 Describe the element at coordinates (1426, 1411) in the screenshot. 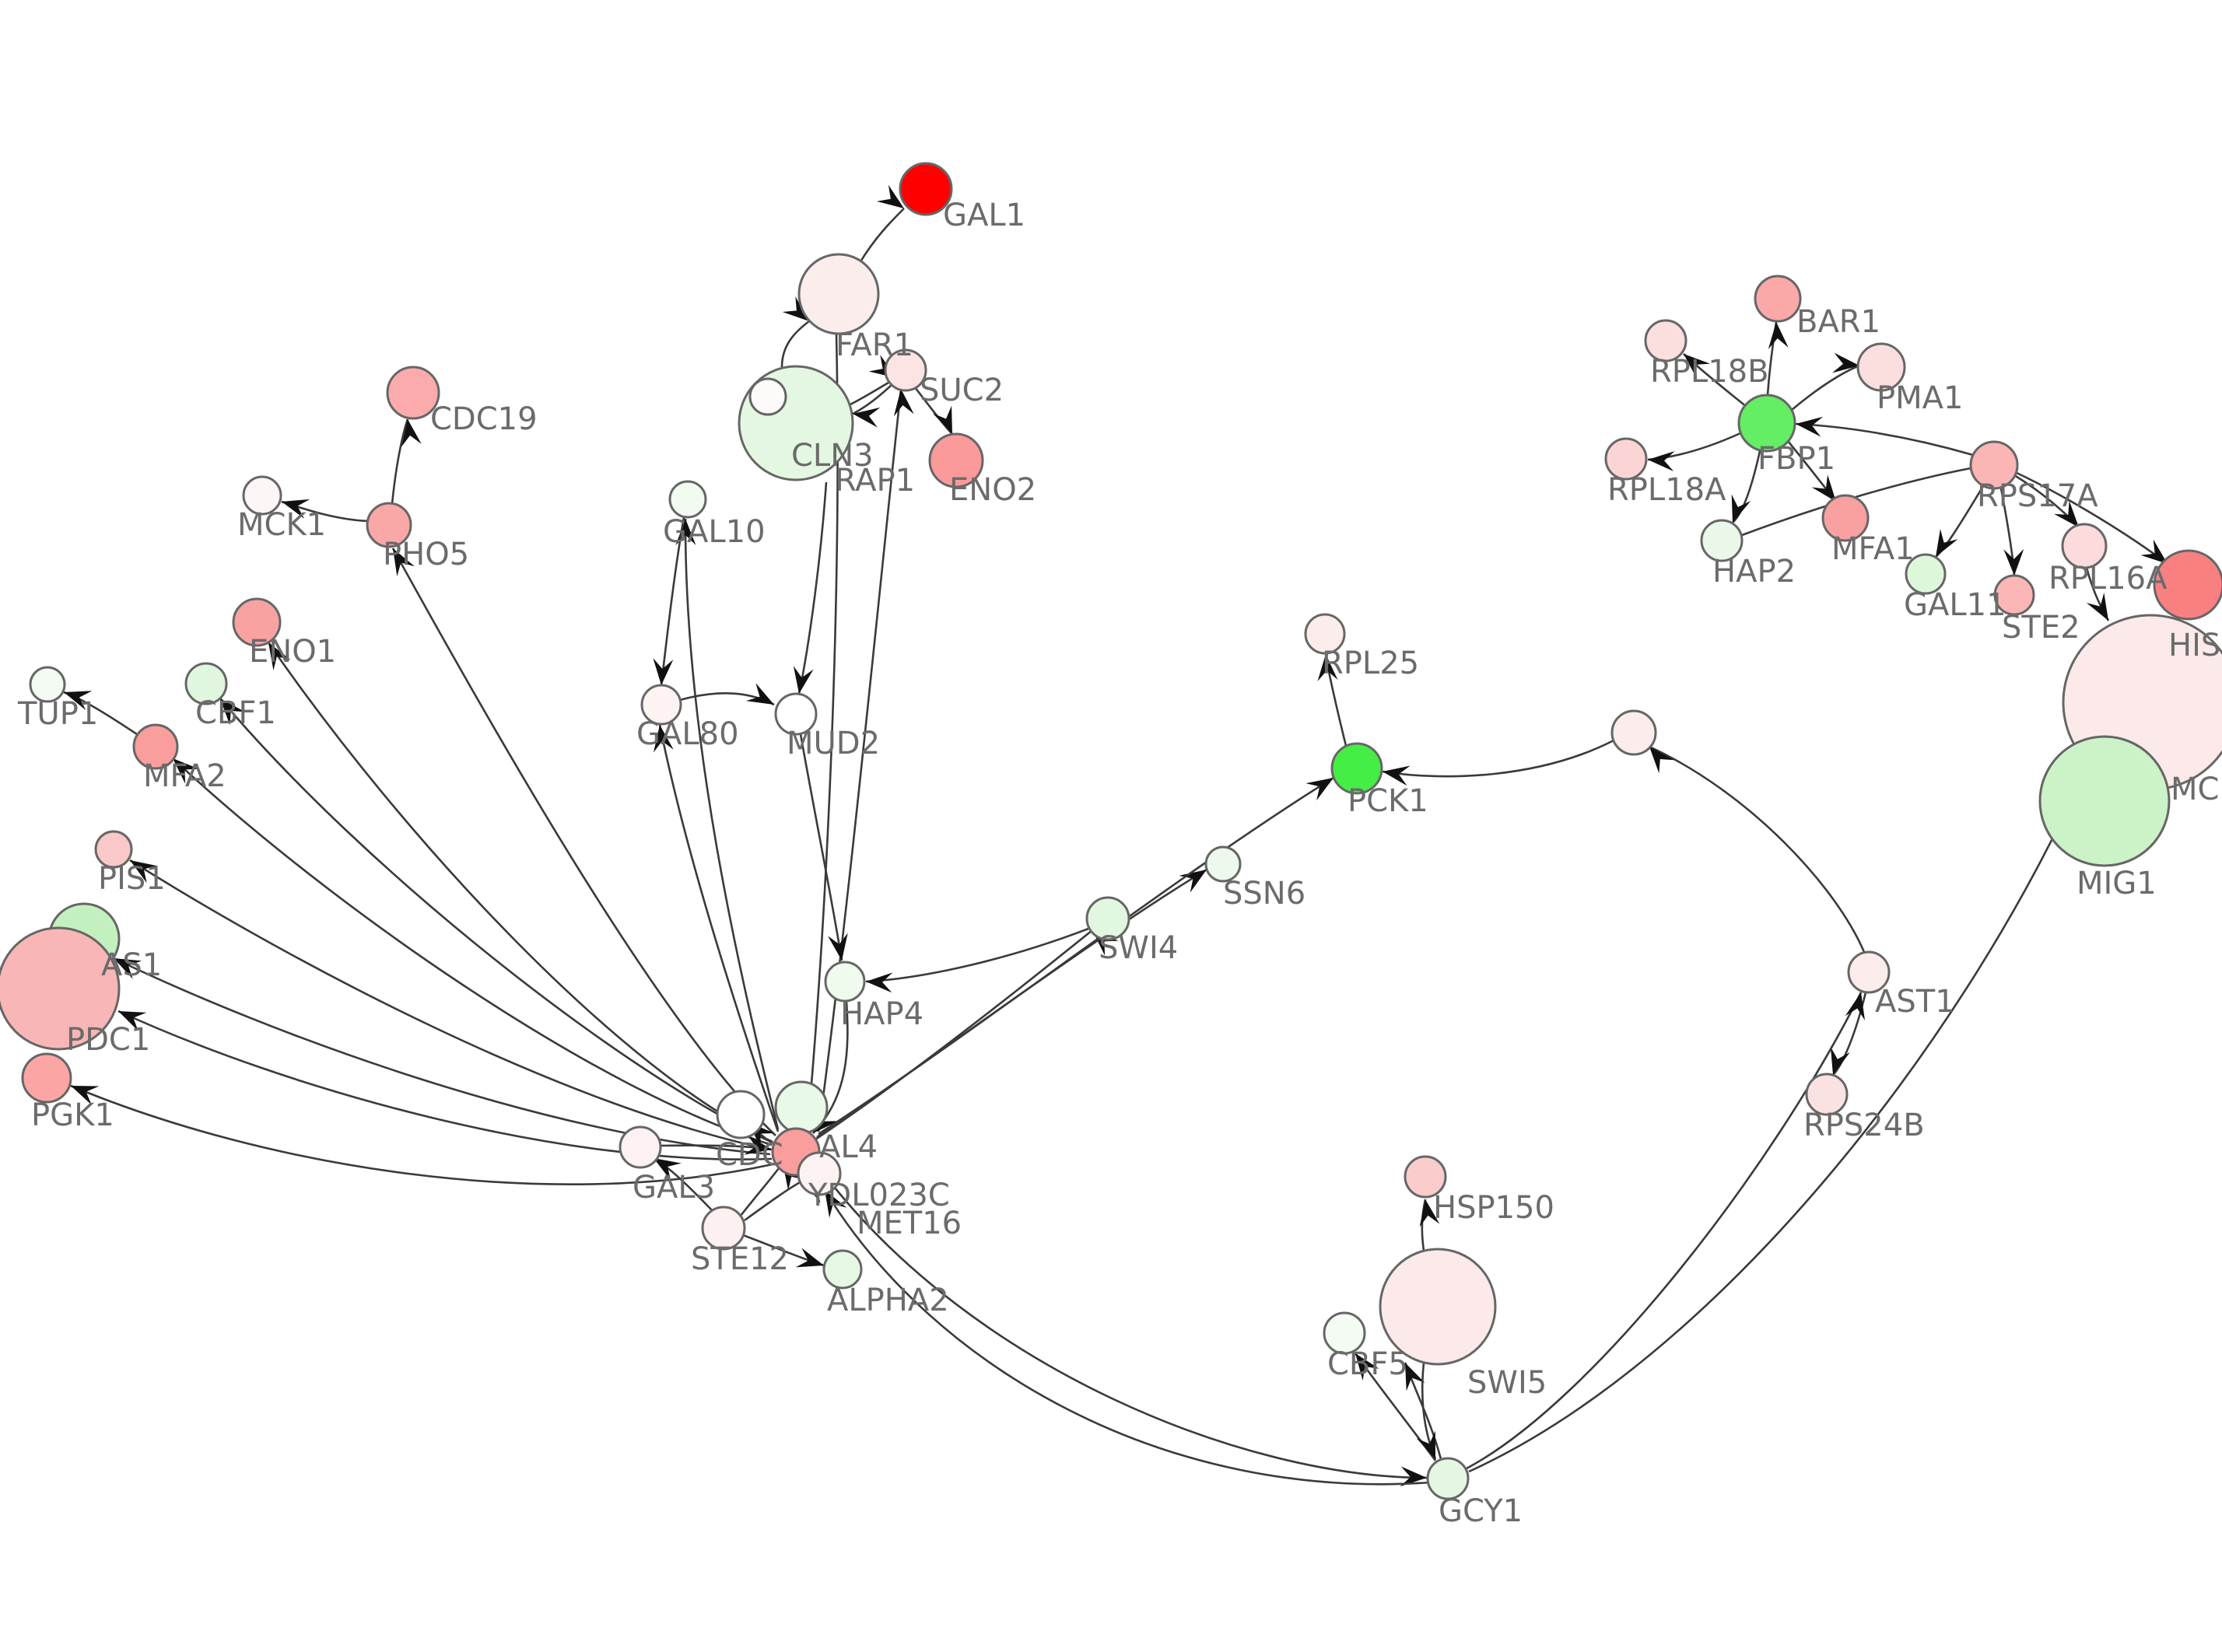

I see `edge-SWI5-to-GCY1` at that location.